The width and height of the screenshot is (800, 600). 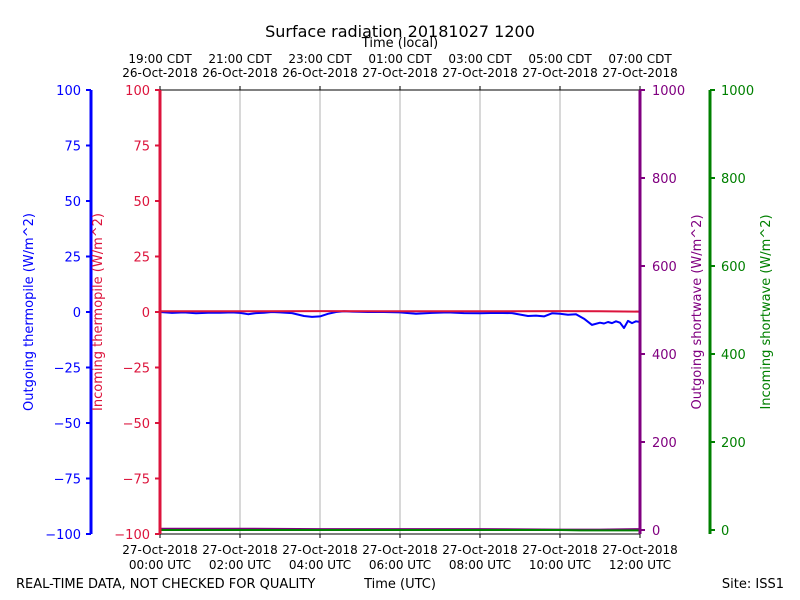 What do you see at coordinates (67, 369) in the screenshot?
I see `outgoing-thermopile-tick-label: −25` at bounding box center [67, 369].